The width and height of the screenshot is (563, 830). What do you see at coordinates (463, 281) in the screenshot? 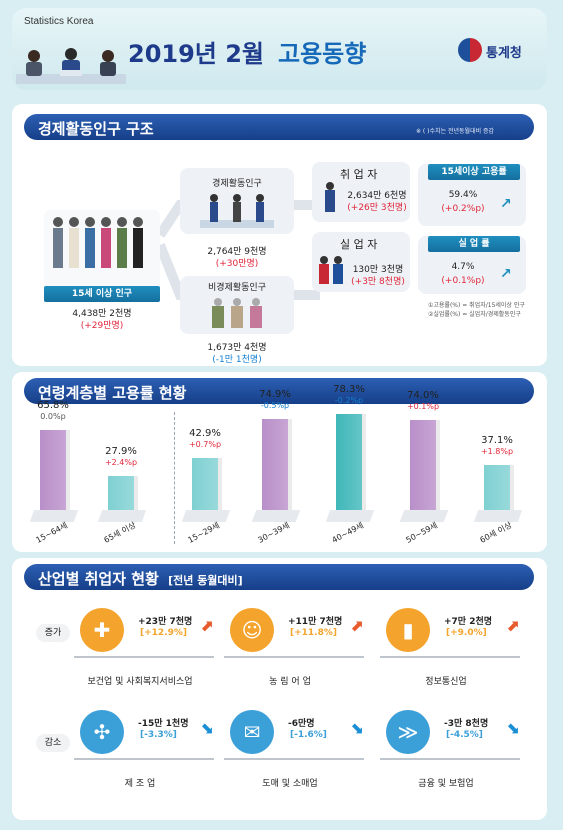
I see `unemployment-rate-change: (+0.1%p)` at bounding box center [463, 281].